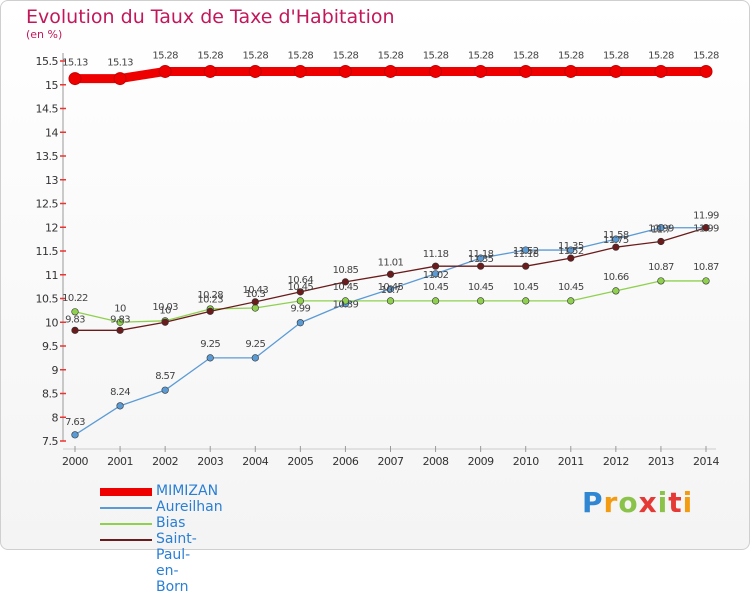 The width and height of the screenshot is (750, 595). Describe the element at coordinates (171, 523) in the screenshot. I see `legend-label: Bias` at that location.